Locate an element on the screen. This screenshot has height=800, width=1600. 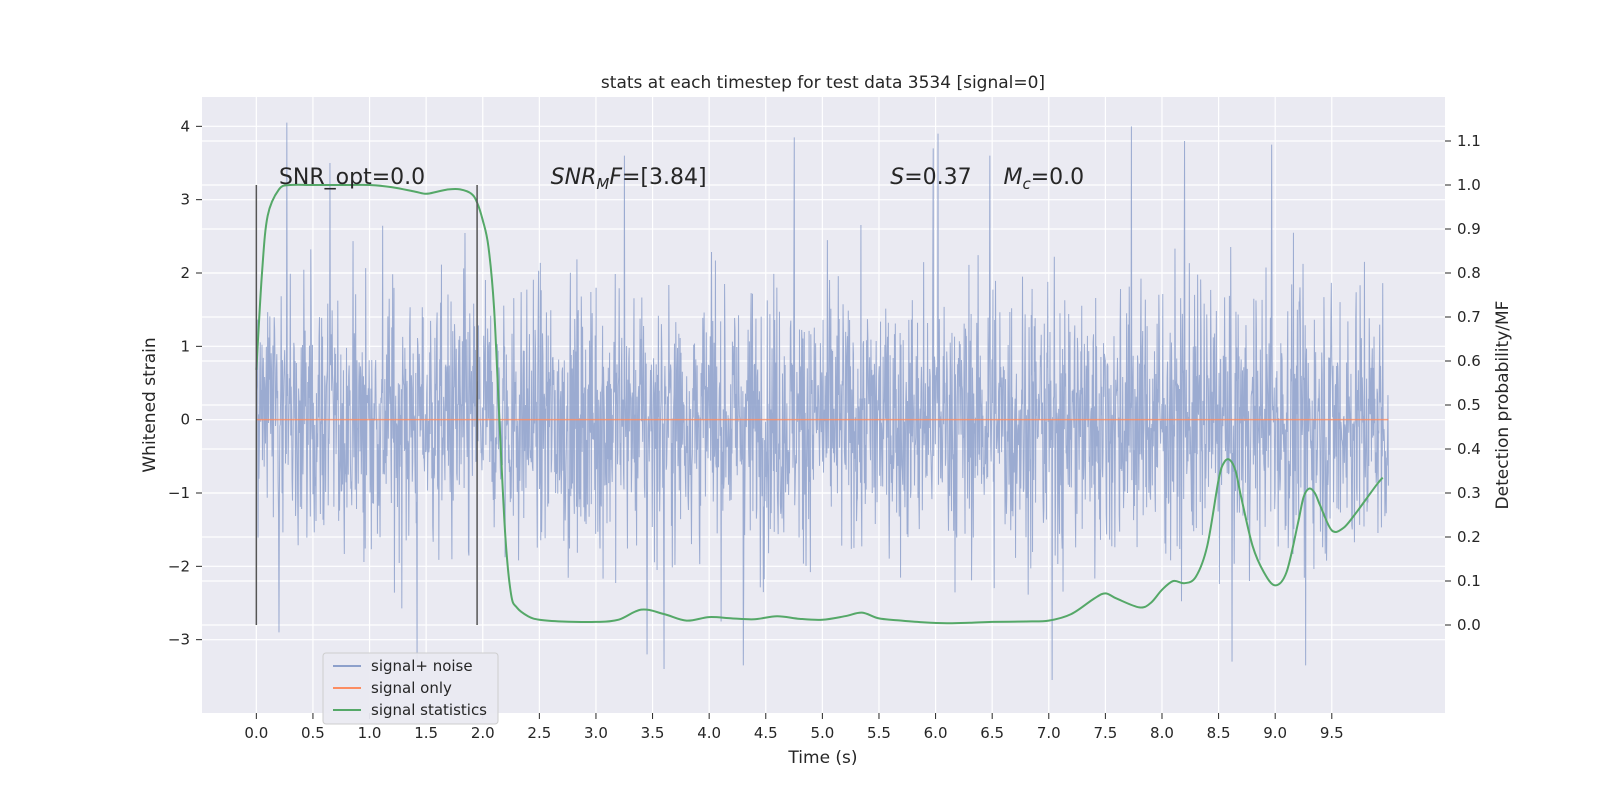
y-tick-label-5: 2 is located at coordinates (185, 273).